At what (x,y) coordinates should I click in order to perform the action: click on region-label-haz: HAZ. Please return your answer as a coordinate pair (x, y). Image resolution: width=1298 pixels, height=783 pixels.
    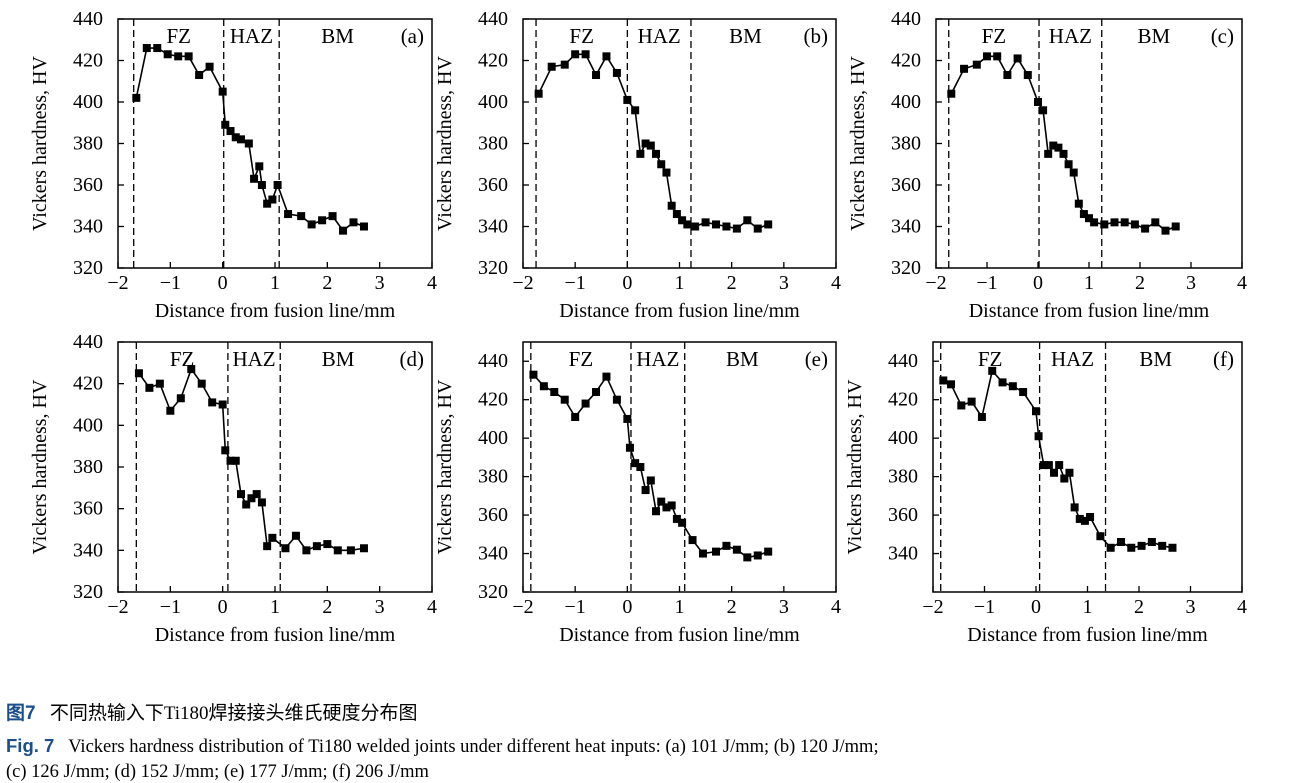
    Looking at the image, I should click on (1070, 36).